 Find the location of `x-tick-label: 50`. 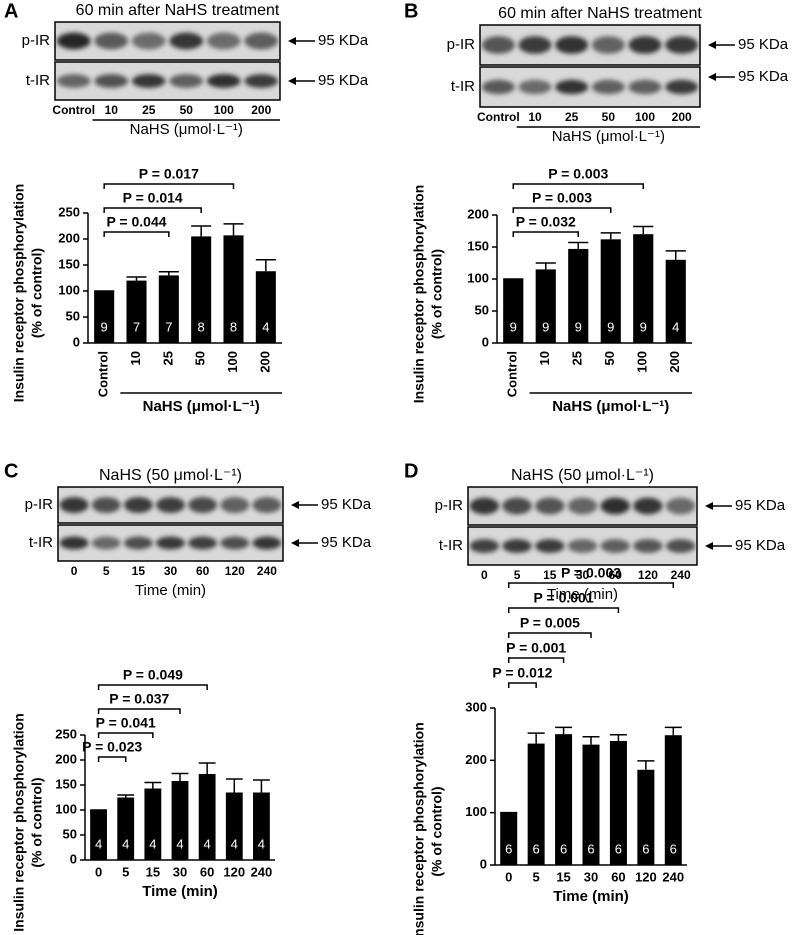

x-tick-label: 50 is located at coordinates (609, 358).